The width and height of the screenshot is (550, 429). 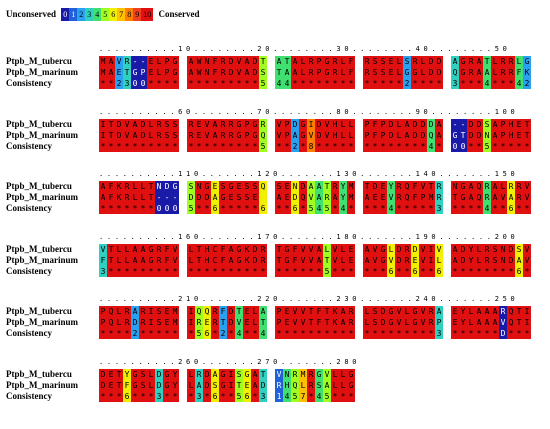 I want to click on seq2-label: Ptpb_M_marinum, so click(x=42, y=260).